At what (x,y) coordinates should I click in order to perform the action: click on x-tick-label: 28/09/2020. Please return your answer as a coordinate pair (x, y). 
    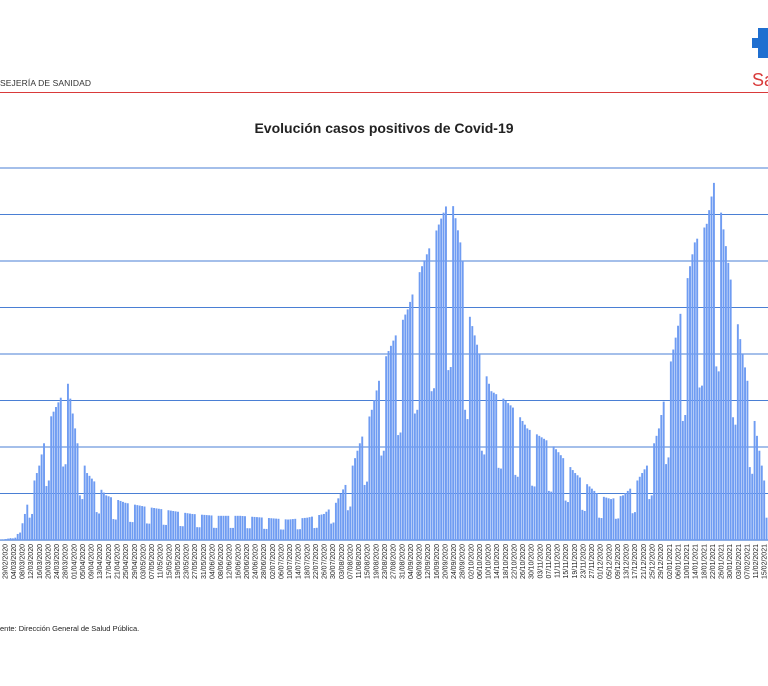
    Looking at the image, I should click on (463, 561).